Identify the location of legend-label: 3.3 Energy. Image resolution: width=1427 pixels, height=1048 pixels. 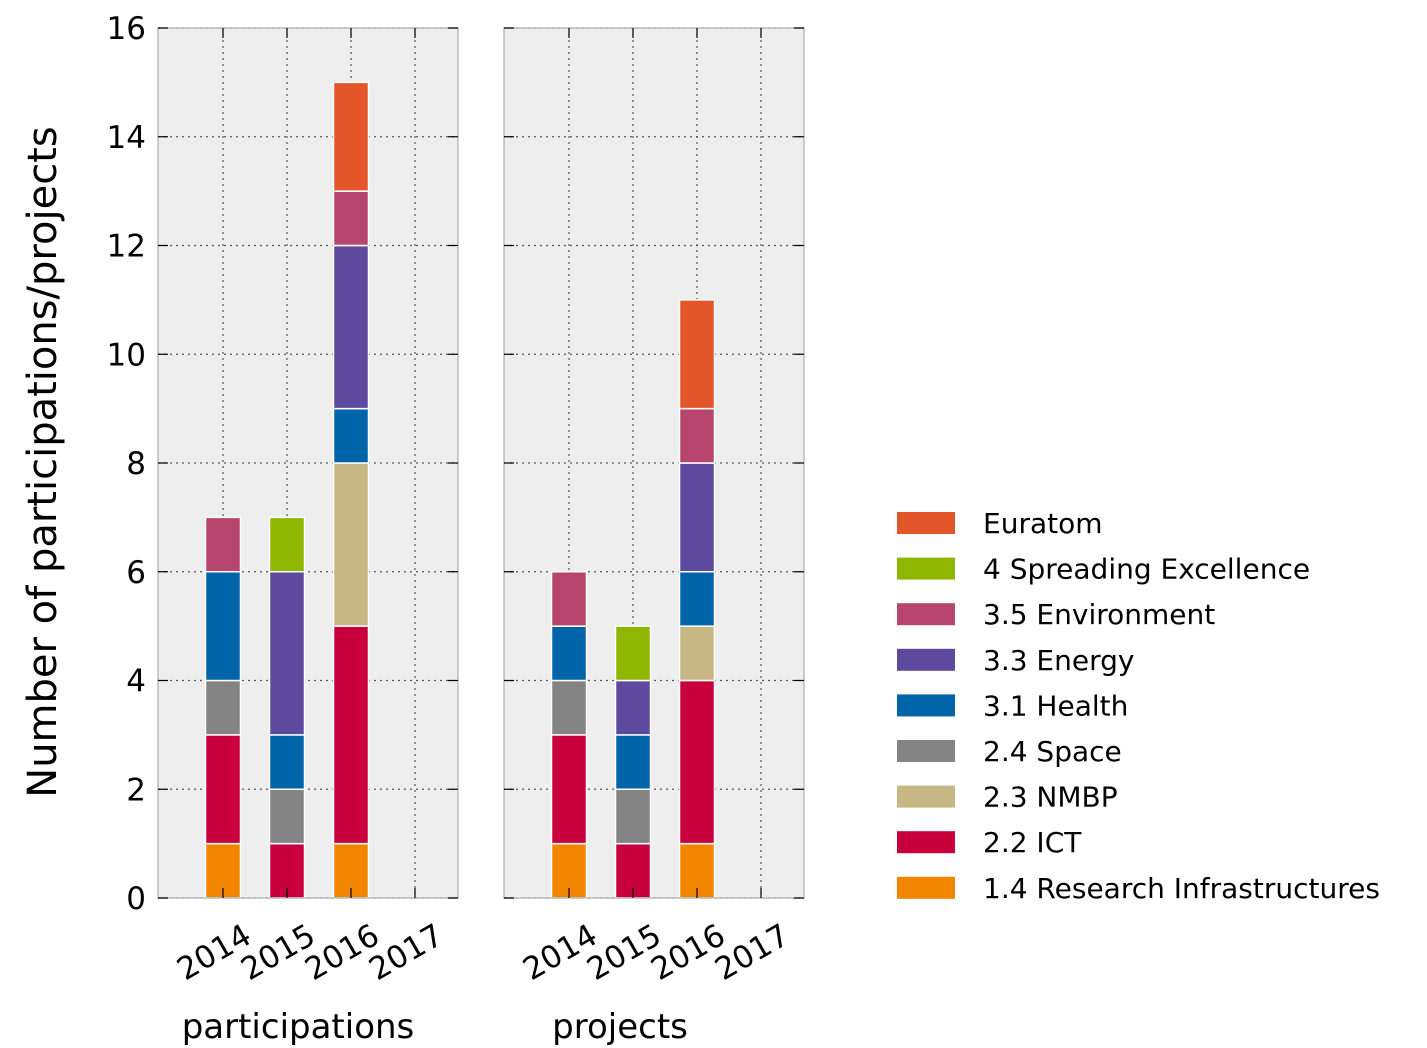
(1058, 660).